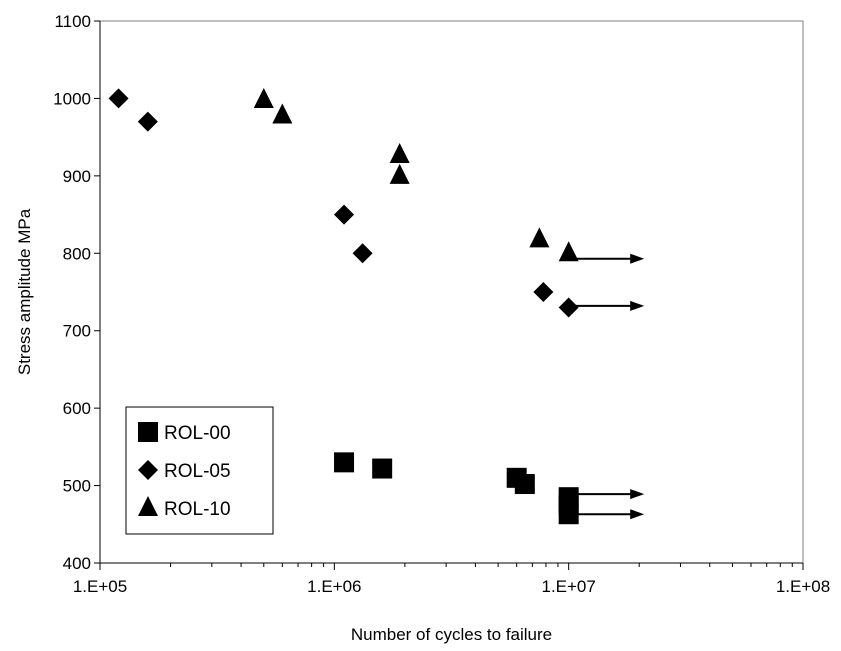 This screenshot has width=841, height=651. I want to click on y-tick-label: 800, so click(77, 253).